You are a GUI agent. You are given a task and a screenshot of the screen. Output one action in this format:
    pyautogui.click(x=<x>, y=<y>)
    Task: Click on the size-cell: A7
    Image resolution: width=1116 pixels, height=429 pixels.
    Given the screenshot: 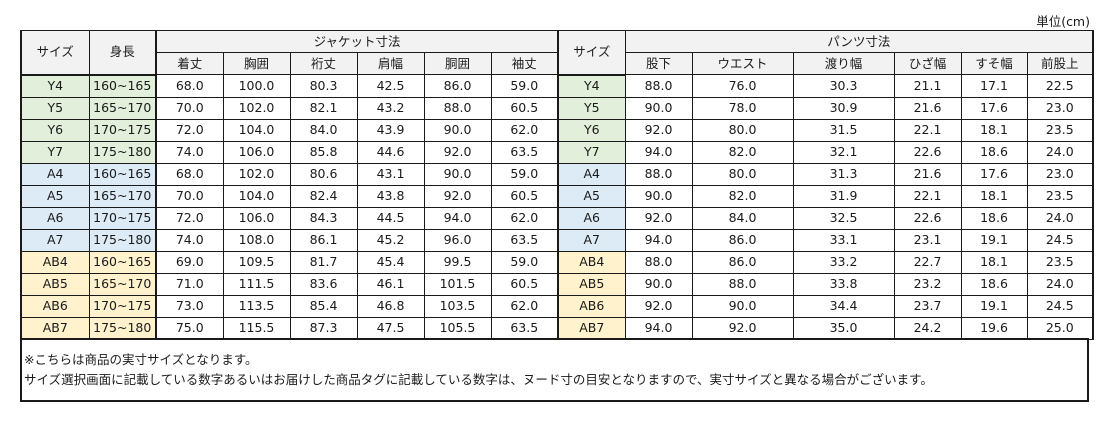 What is the action you would take?
    pyautogui.click(x=55, y=240)
    